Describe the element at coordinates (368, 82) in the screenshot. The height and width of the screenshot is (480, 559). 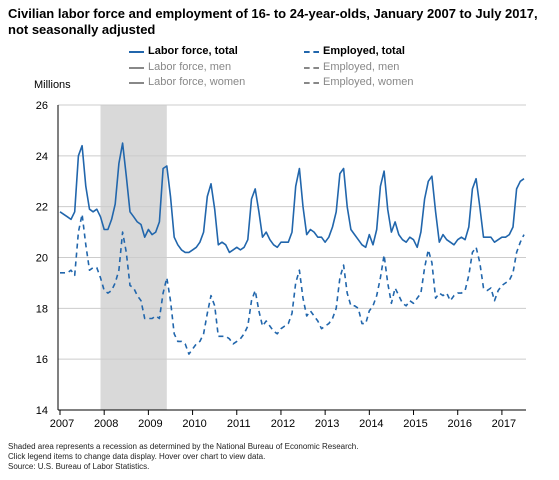
I see `legend-label-employed-women: Employed, women` at that location.